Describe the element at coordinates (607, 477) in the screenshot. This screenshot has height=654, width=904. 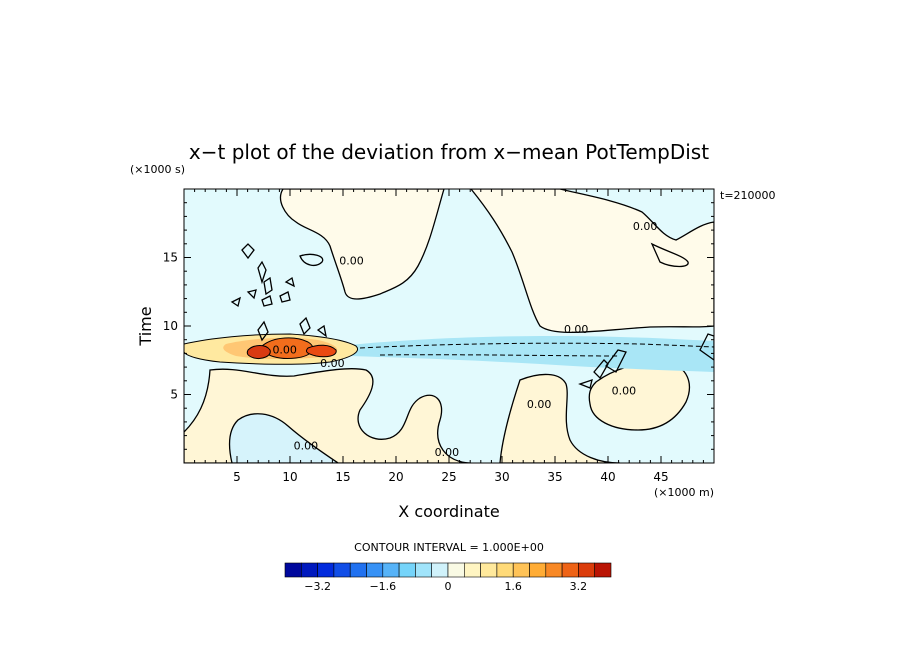
I see `x-tick-label: 40` at that location.